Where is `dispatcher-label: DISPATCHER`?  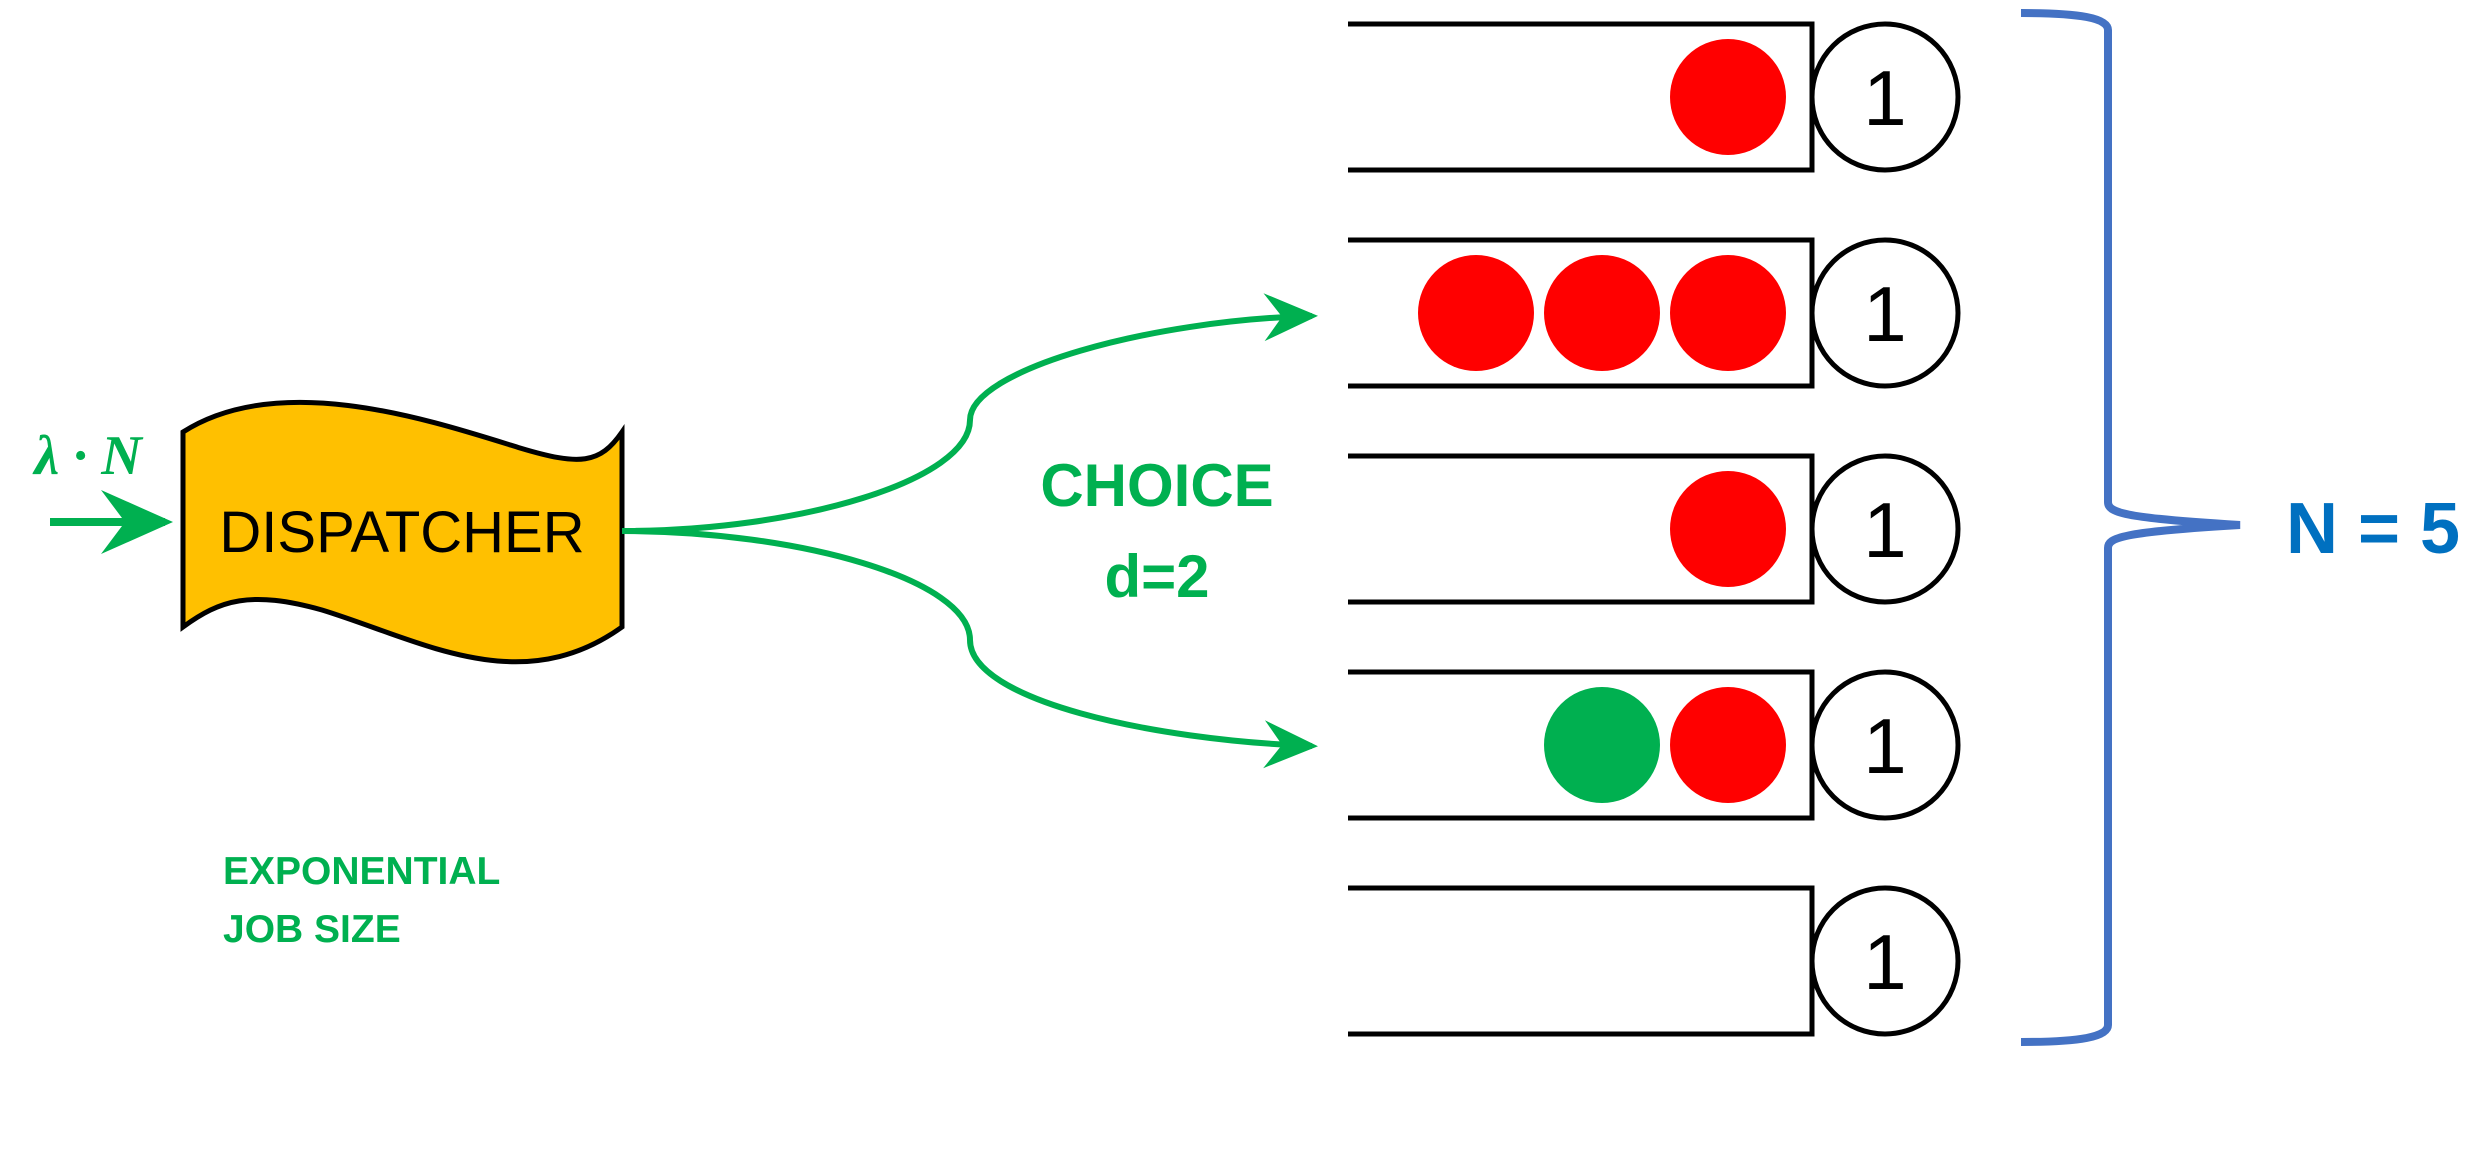 dispatcher-label: DISPATCHER is located at coordinates (401, 532).